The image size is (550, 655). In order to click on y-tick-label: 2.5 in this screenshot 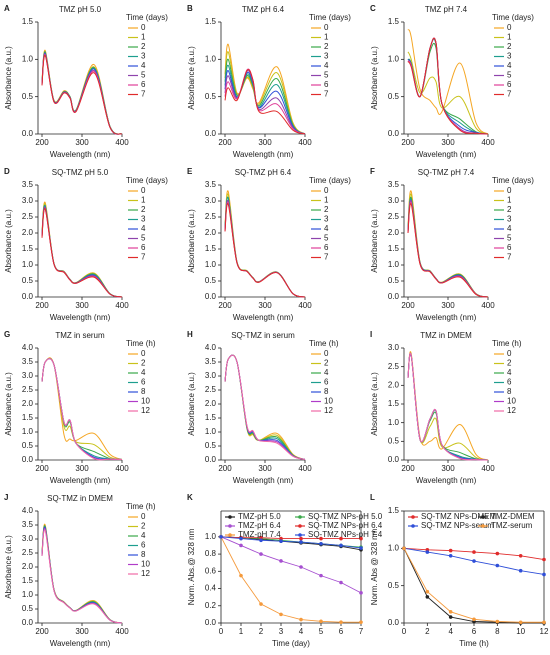, I will do `click(394, 216)`.